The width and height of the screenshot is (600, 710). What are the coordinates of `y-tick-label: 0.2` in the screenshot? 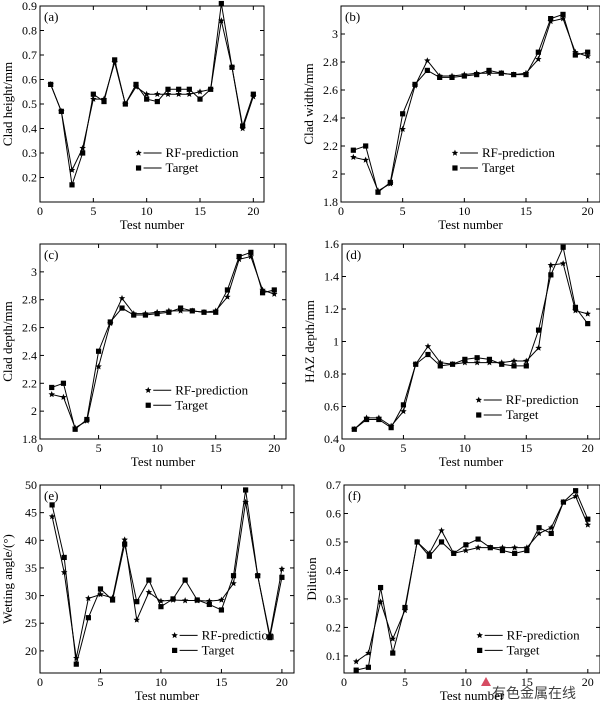 It's located at (29, 178).